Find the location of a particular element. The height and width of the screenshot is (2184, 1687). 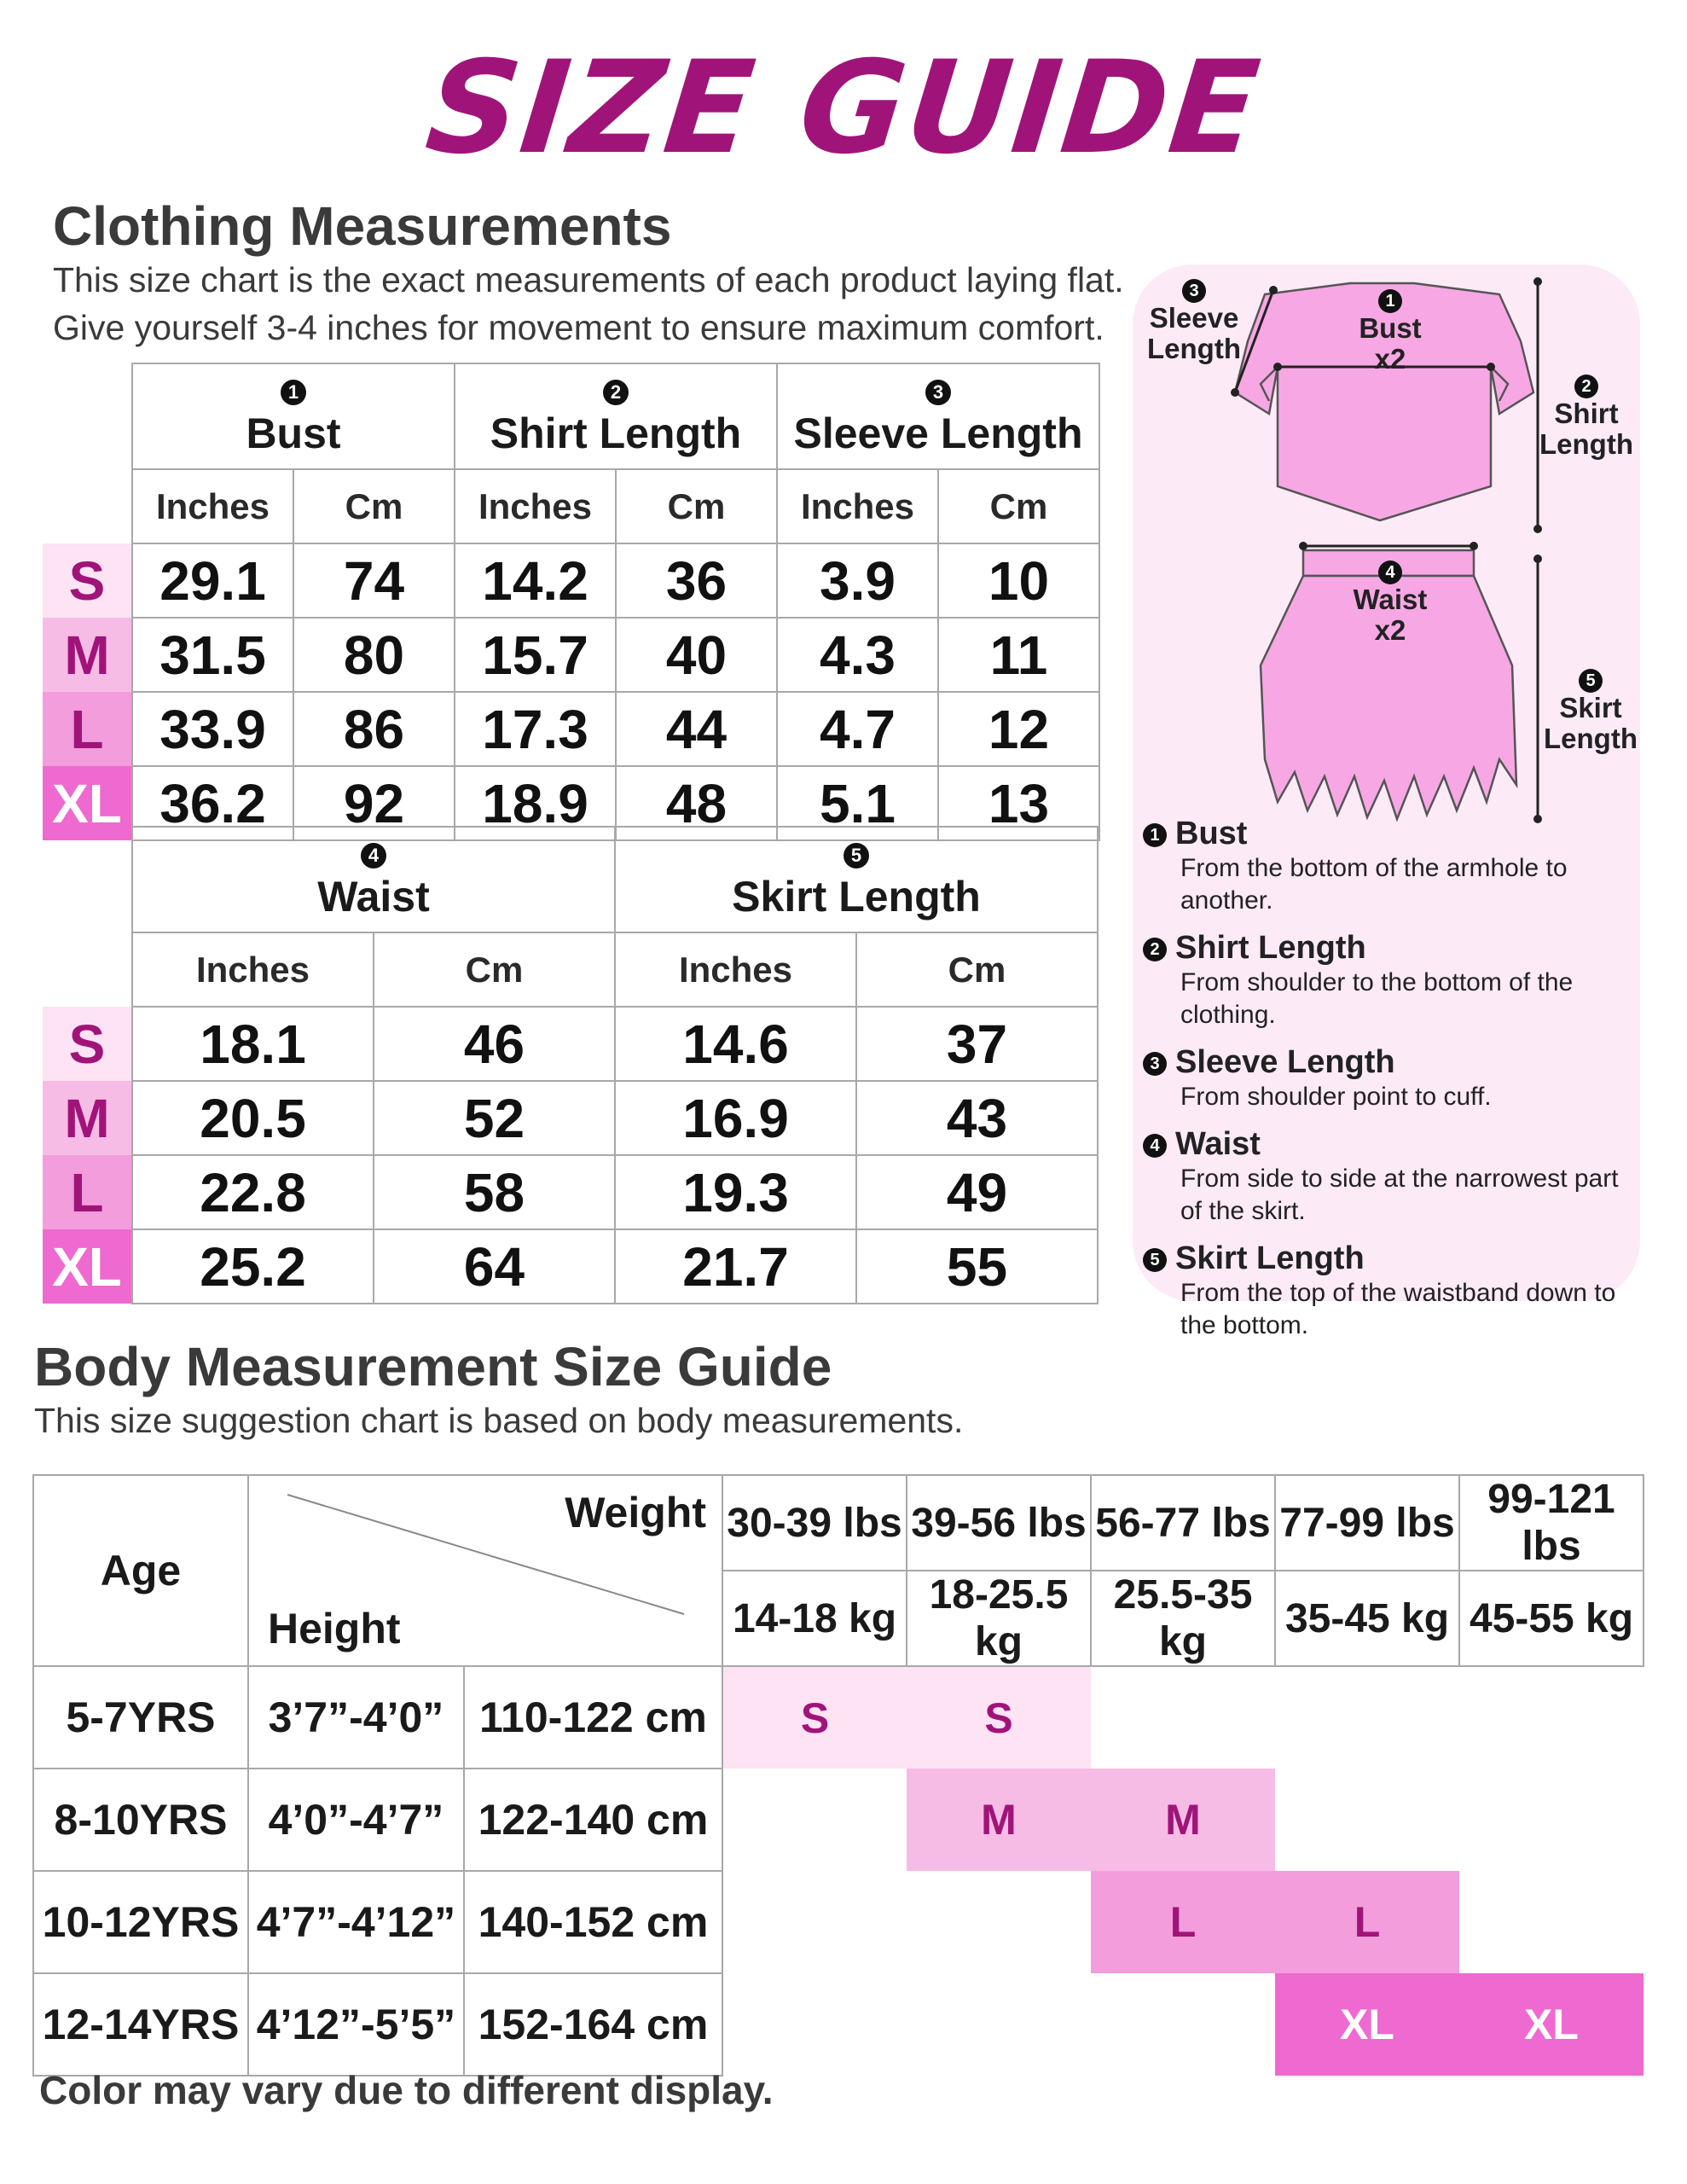

age-cell: 10-12YRS is located at coordinates (140, 1922).